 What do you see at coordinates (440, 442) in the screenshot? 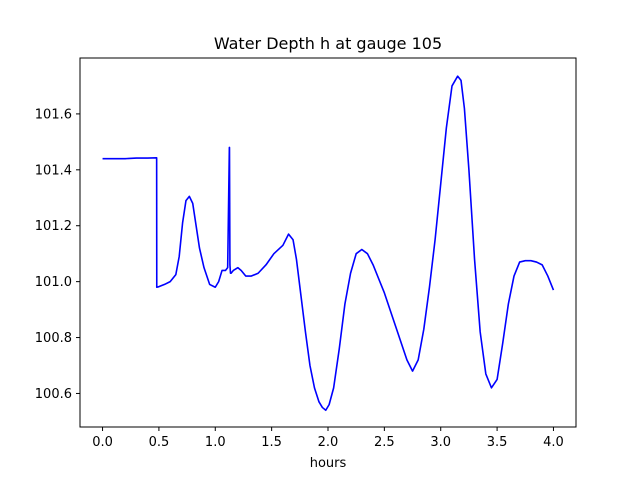
I see `x-tick-label: 3.0` at bounding box center [440, 442].